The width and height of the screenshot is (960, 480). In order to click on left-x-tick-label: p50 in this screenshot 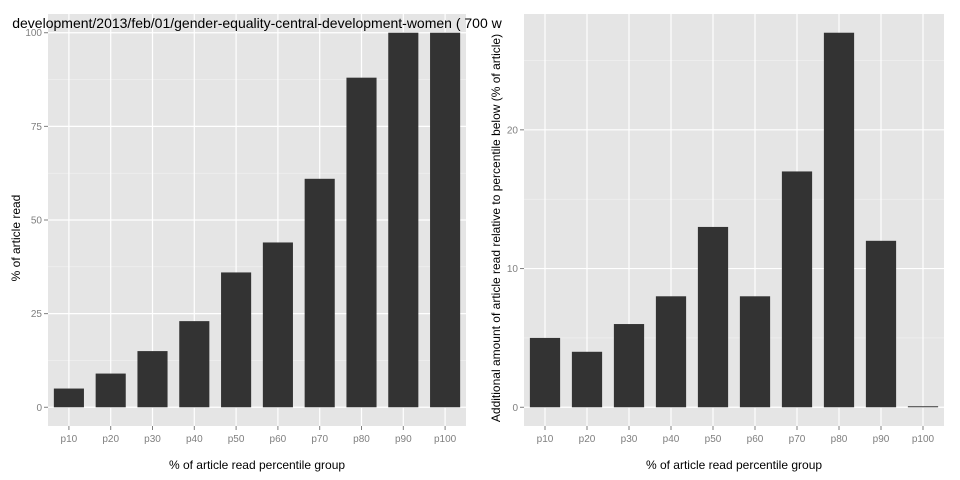, I will do `click(236, 439)`.